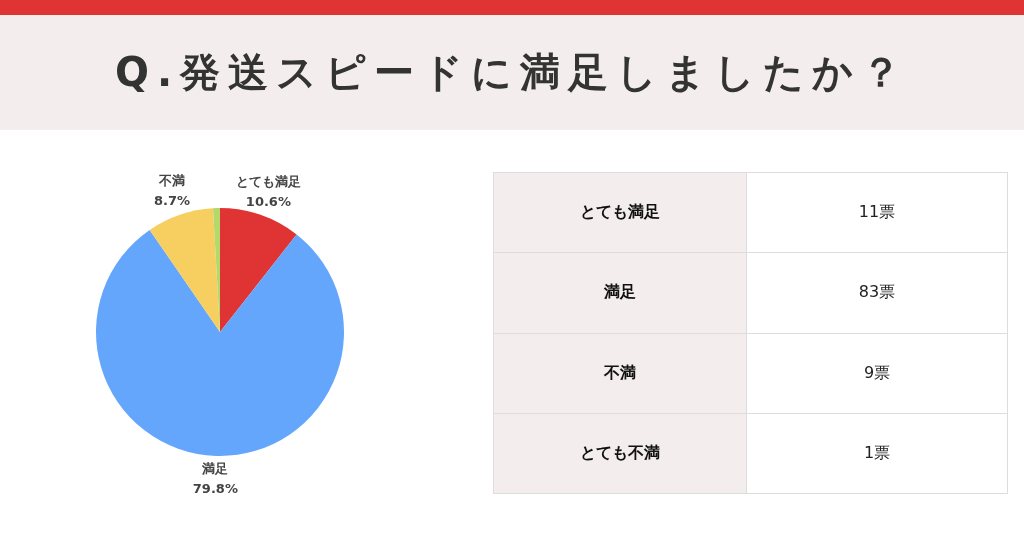 The width and height of the screenshot is (1024, 538). What do you see at coordinates (268, 201) in the screenshot?
I see `data-label: 10.6%` at bounding box center [268, 201].